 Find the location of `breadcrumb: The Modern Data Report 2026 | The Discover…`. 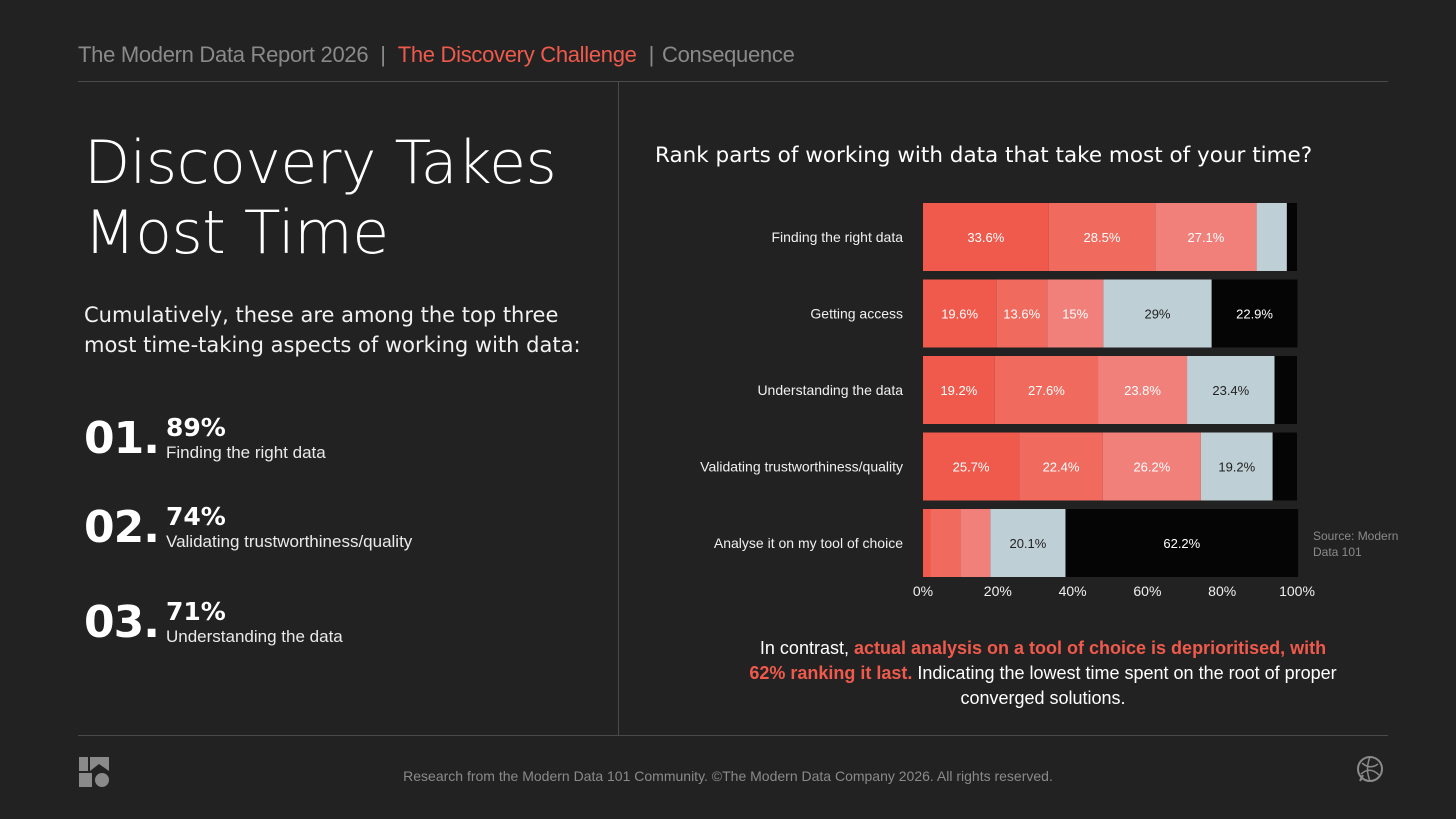

breadcrumb: The Modern Data Report 2026 | The Discover… is located at coordinates (436, 55).